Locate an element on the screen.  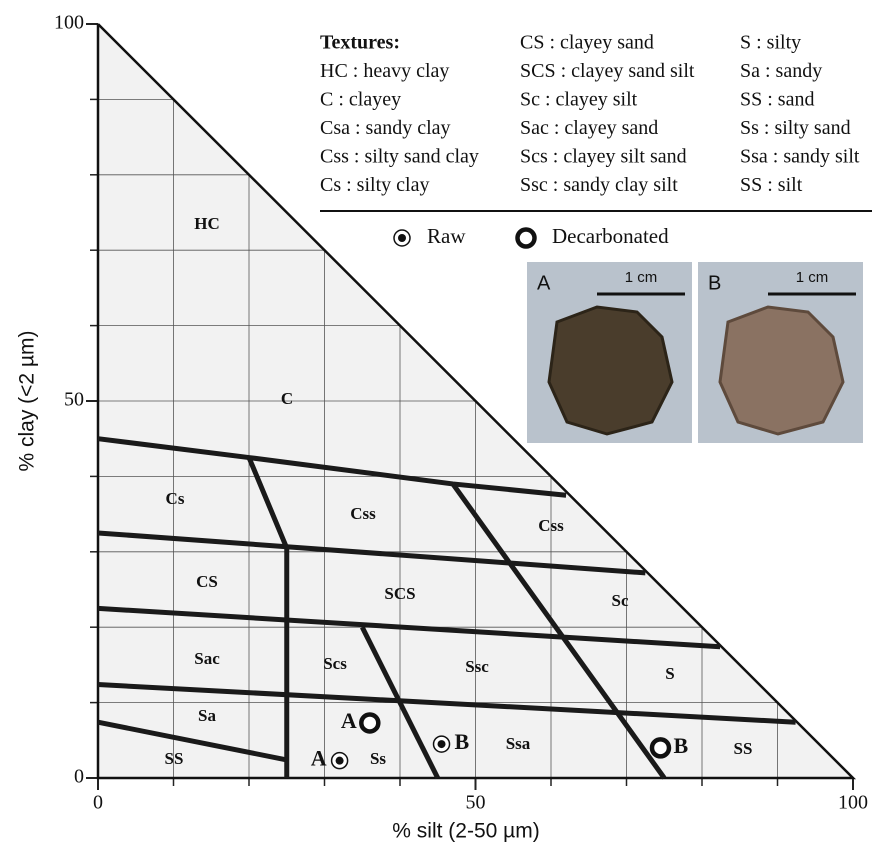
x-tick-label: 100 is located at coordinates (853, 803).